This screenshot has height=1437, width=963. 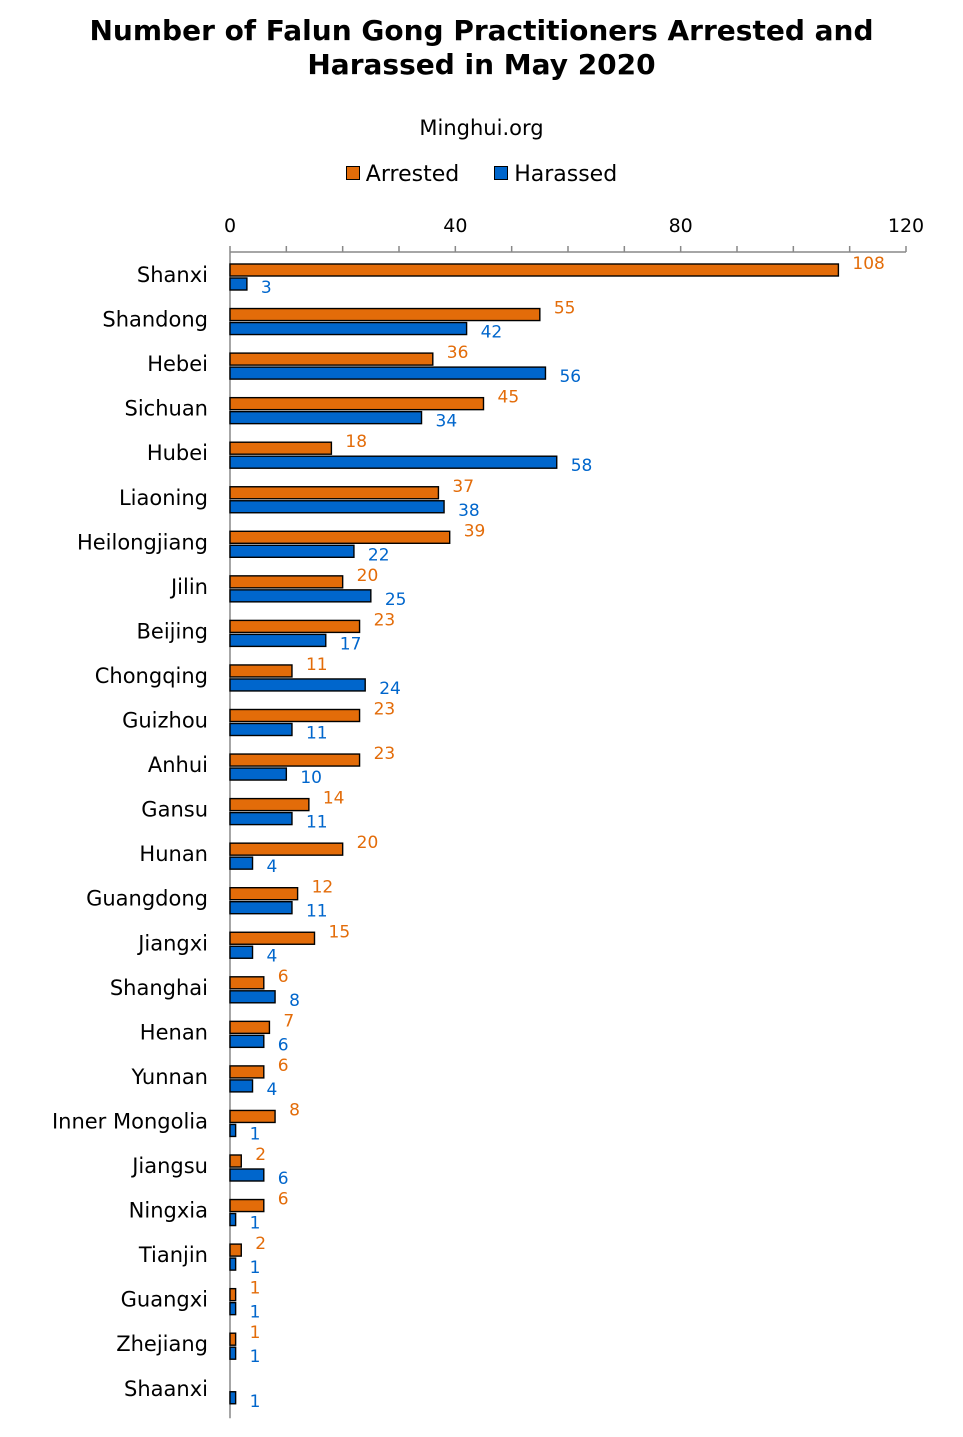 What do you see at coordinates (288, 1021) in the screenshot?
I see `data-label-arrested: 7` at bounding box center [288, 1021].